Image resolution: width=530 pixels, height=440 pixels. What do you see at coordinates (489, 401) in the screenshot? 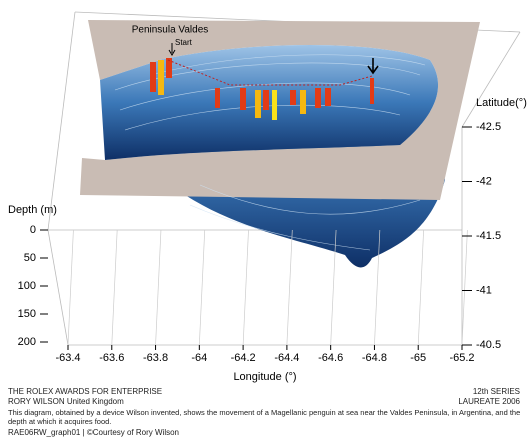
I see `footer-year: LAUREATE 2006` at bounding box center [489, 401].